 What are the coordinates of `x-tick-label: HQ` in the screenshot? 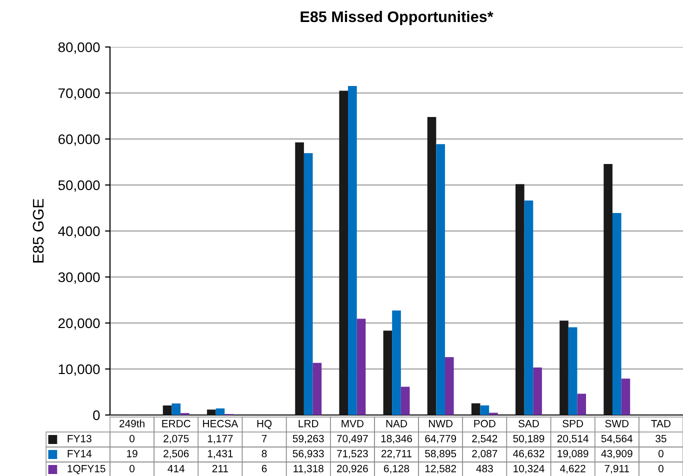 It's located at (264, 425).